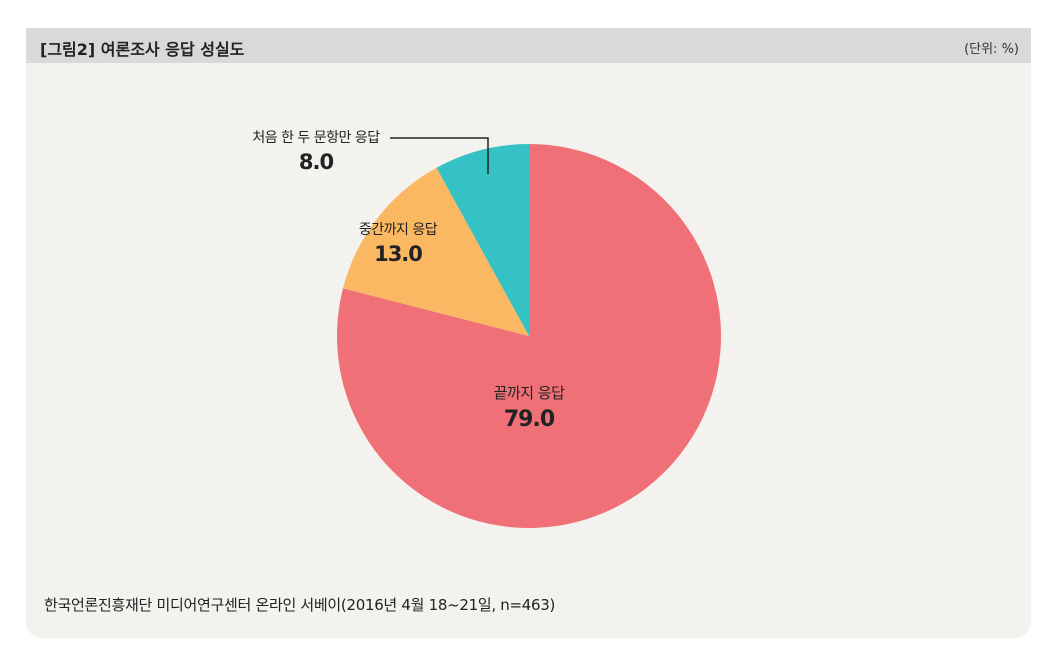 Image resolution: width=1057 pixels, height=658 pixels. Describe the element at coordinates (529, 419) in the screenshot. I see `slice-value-1: 79.0` at that location.